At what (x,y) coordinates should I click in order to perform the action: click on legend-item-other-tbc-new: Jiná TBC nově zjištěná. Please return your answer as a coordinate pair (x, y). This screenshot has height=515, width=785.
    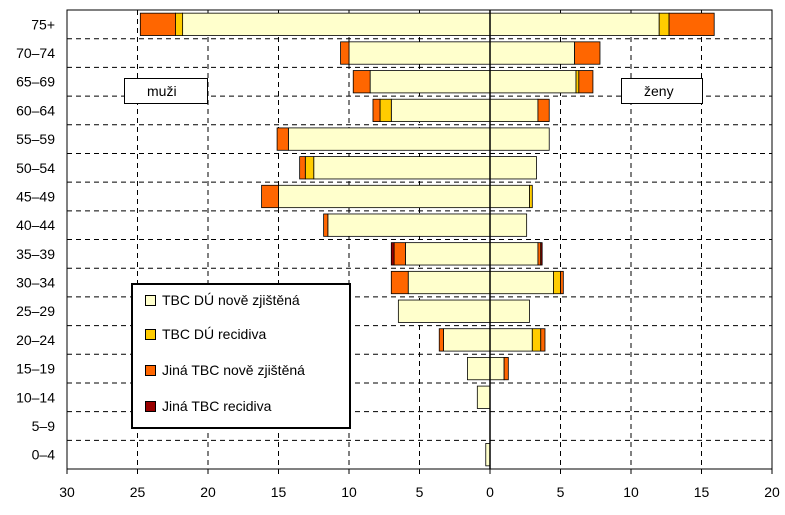
    Looking at the image, I should click on (225, 370).